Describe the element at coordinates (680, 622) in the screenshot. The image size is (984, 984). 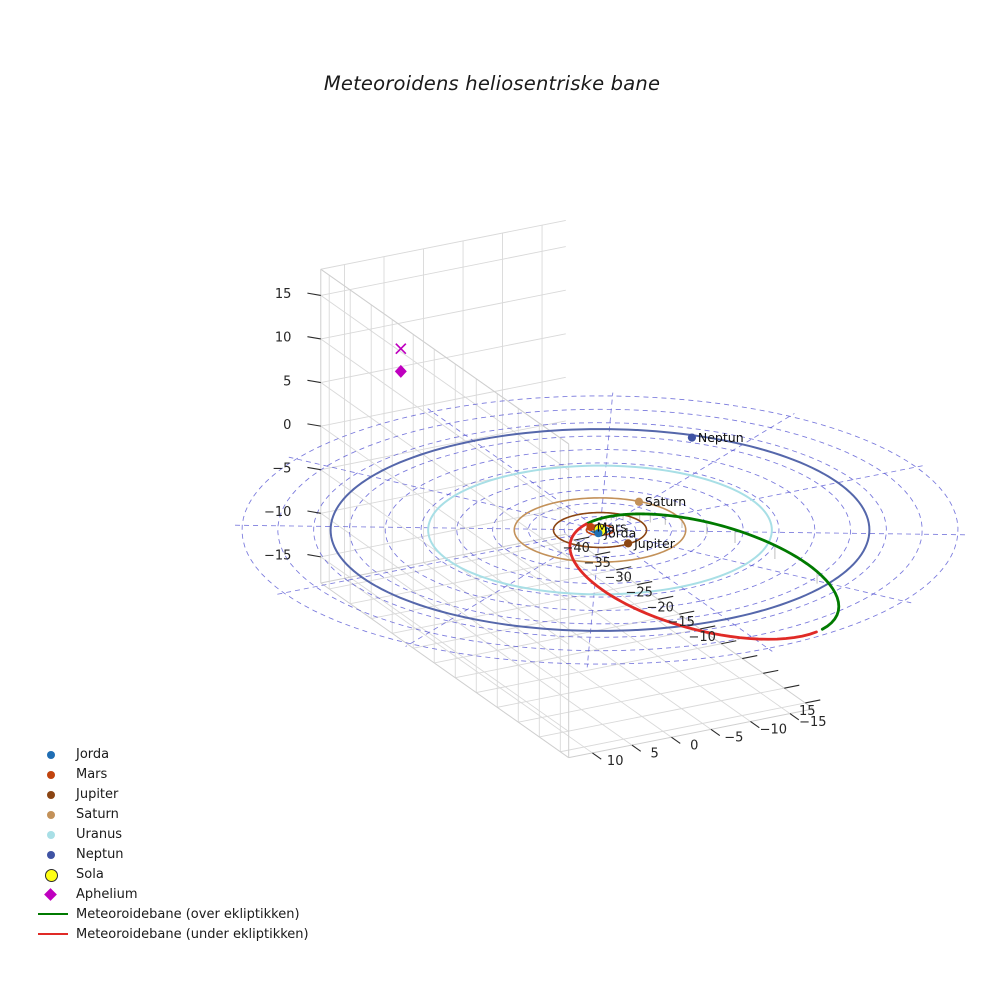
I see `x-tick--15: −15` at that location.